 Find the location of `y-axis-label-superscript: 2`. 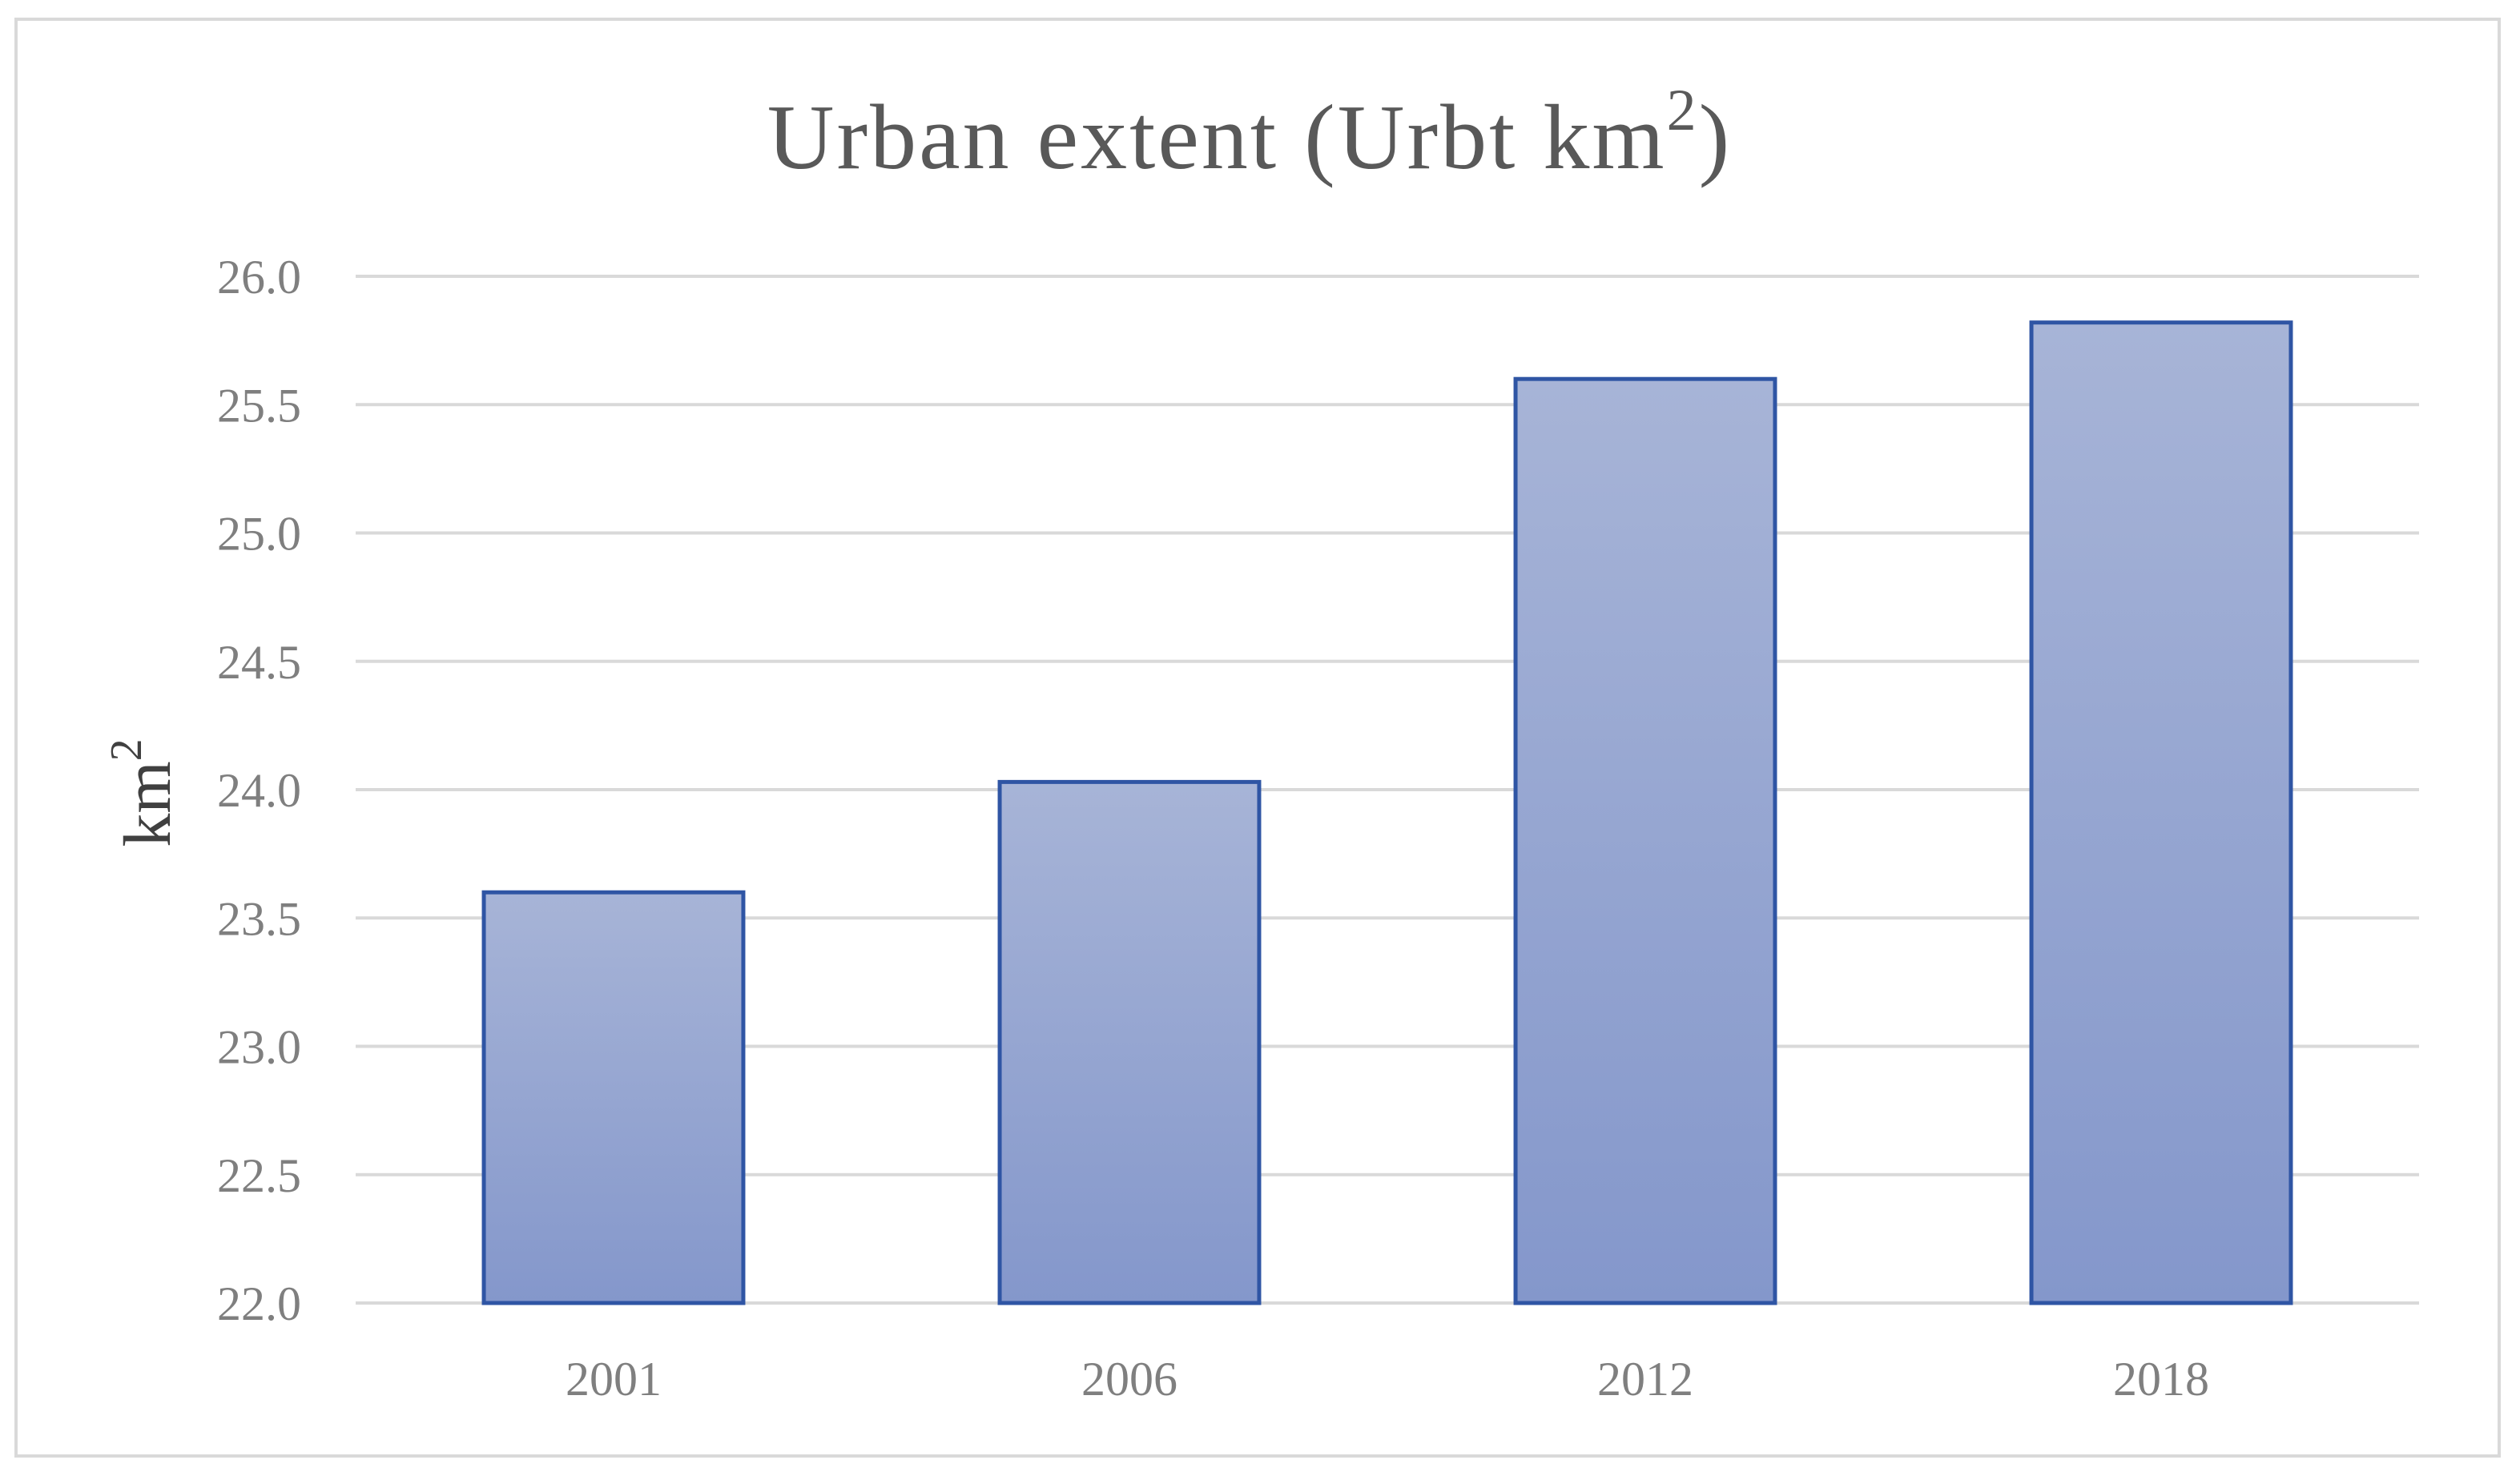

y-axis-label-superscript: 2 is located at coordinates (126, 749).